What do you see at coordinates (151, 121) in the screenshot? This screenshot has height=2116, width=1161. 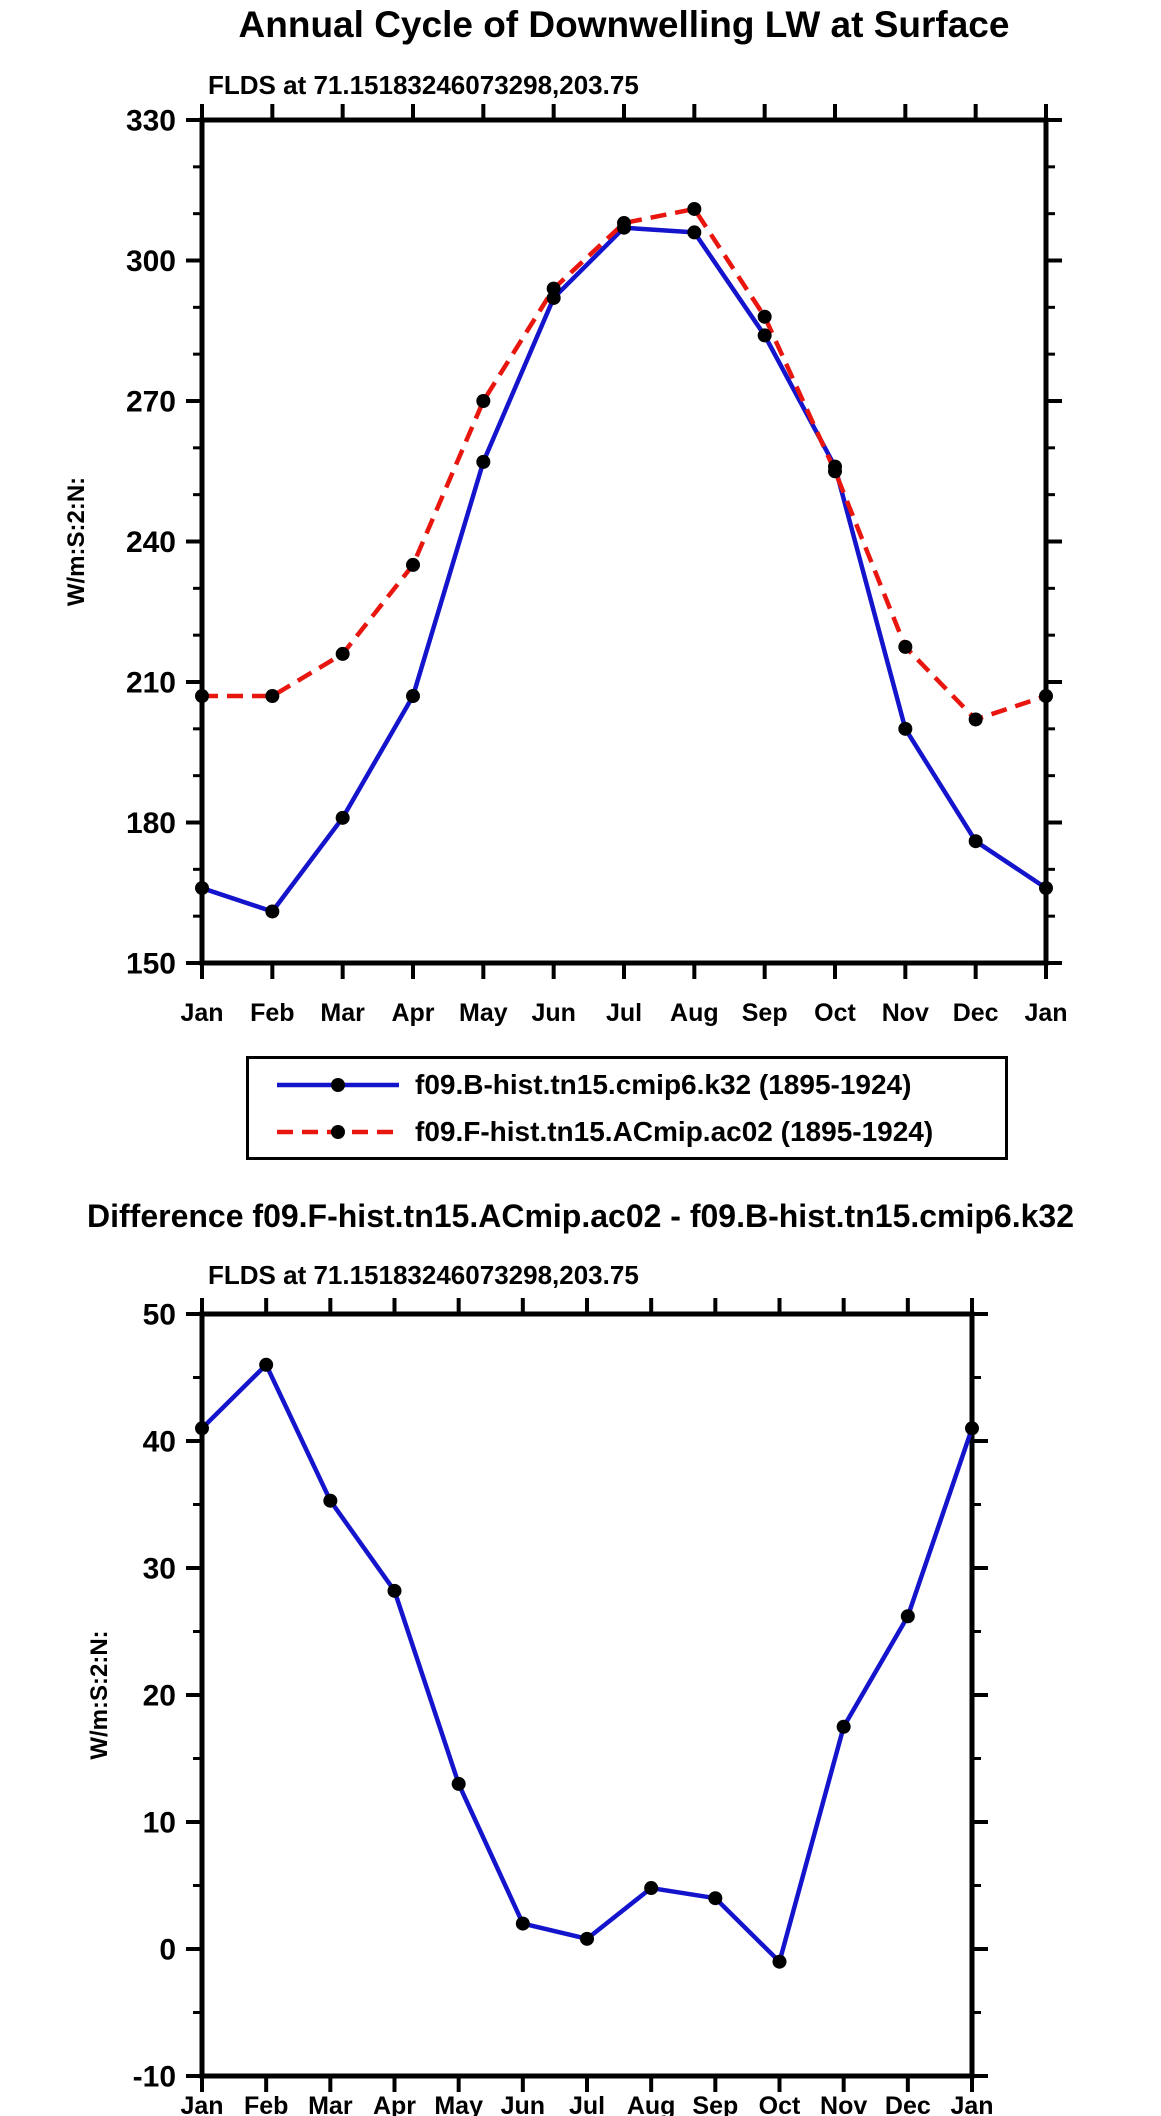 I see `y-tick-label: 330` at bounding box center [151, 121].